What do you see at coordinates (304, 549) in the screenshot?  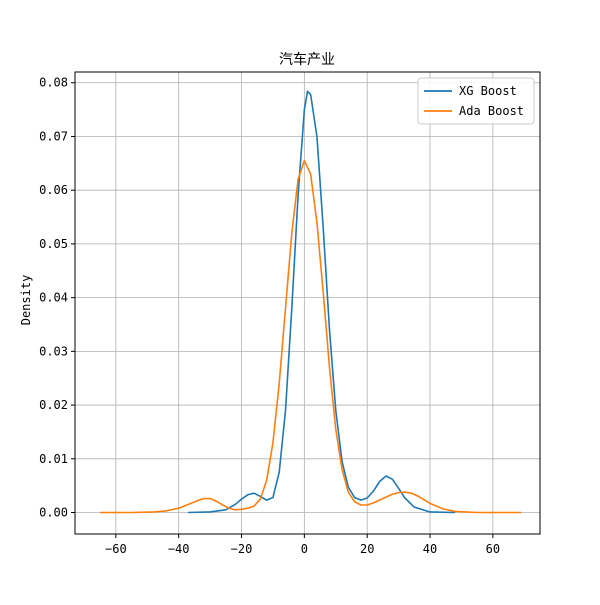 I see `x-tick-label: 0` at bounding box center [304, 549].